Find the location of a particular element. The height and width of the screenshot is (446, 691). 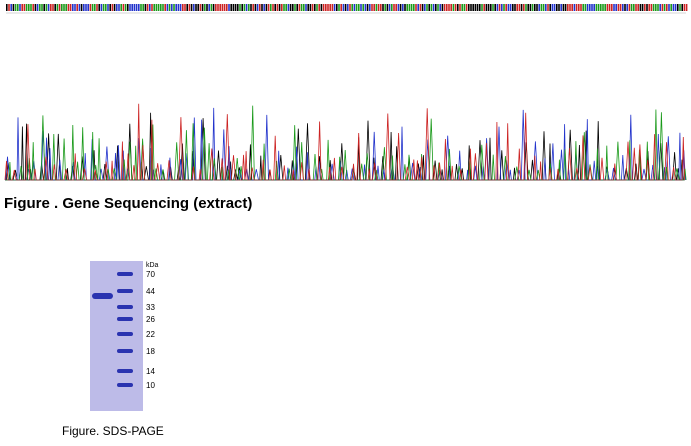

marker-label: 10 is located at coordinates (150, 385).